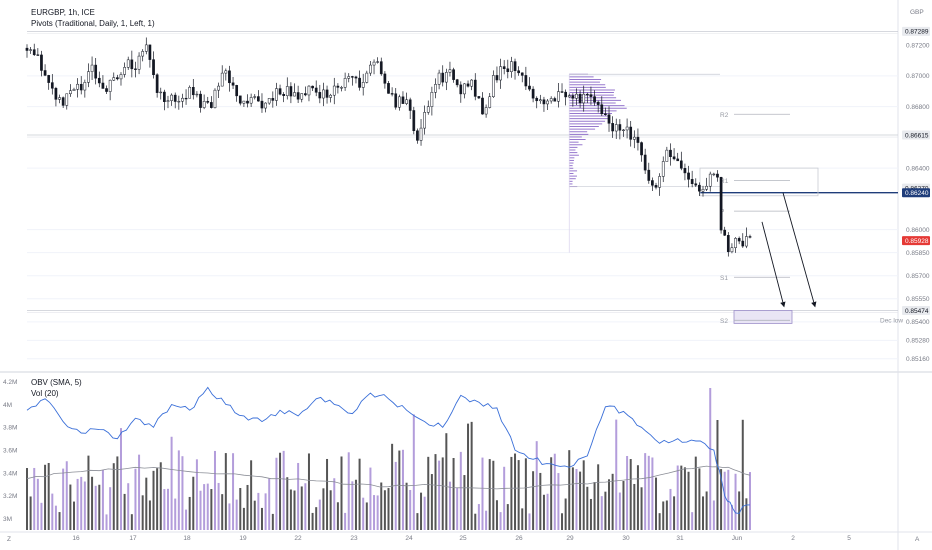 This screenshot has height=550, width=932. I want to click on symbol-label: EURGBP, 1h, ICE, so click(63, 12).